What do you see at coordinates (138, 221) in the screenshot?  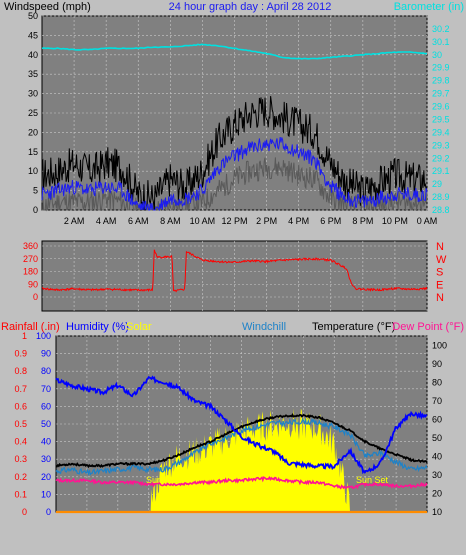 I see `x-tick-label: 6 AM` at bounding box center [138, 221].